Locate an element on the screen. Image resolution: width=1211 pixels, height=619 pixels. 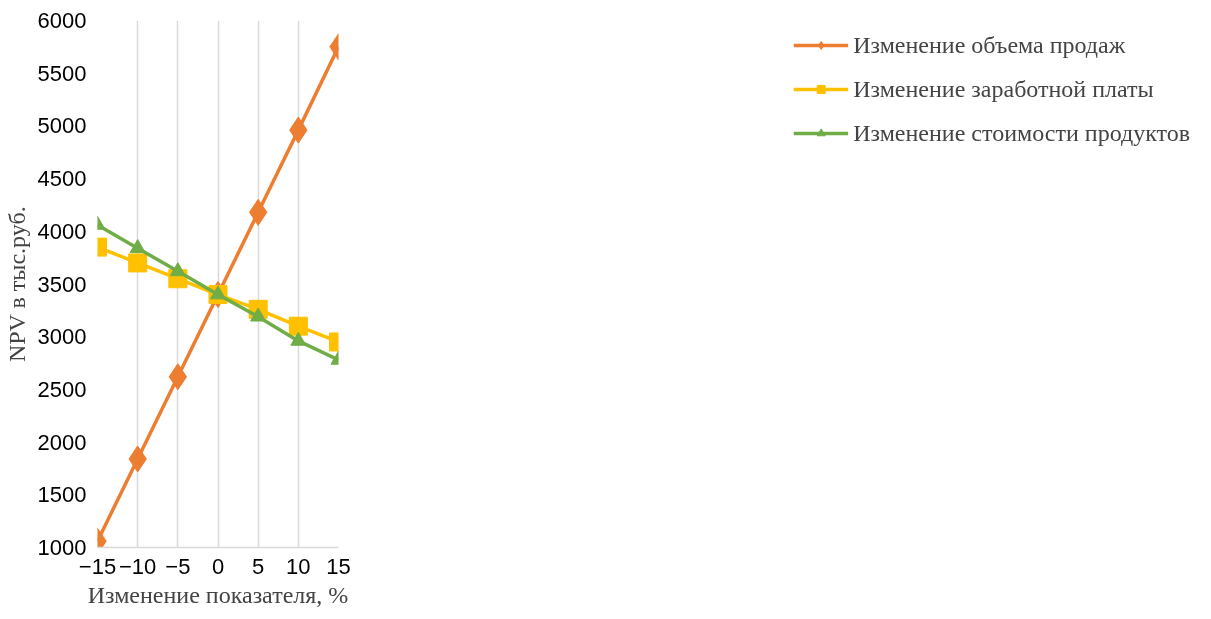
y-tick-label: 4000 is located at coordinates (62, 231).